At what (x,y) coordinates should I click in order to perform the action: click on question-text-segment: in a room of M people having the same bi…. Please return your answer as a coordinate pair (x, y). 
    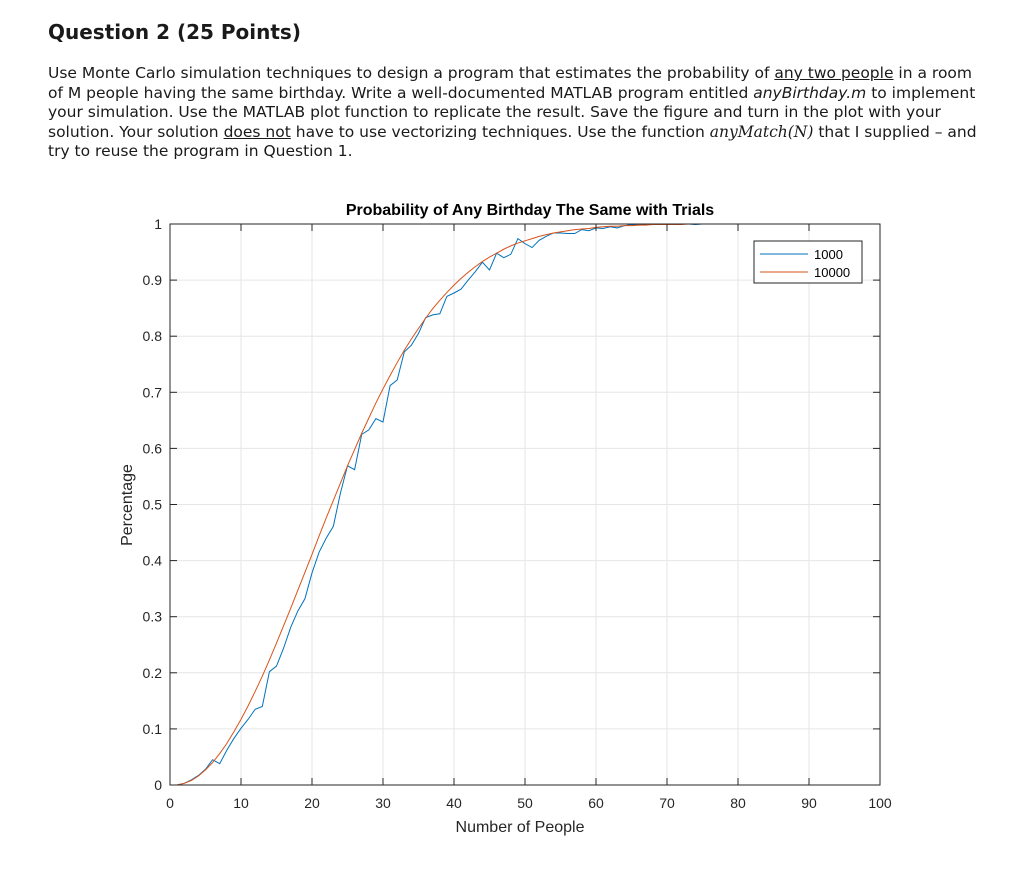
    Looking at the image, I should click on (510, 83).